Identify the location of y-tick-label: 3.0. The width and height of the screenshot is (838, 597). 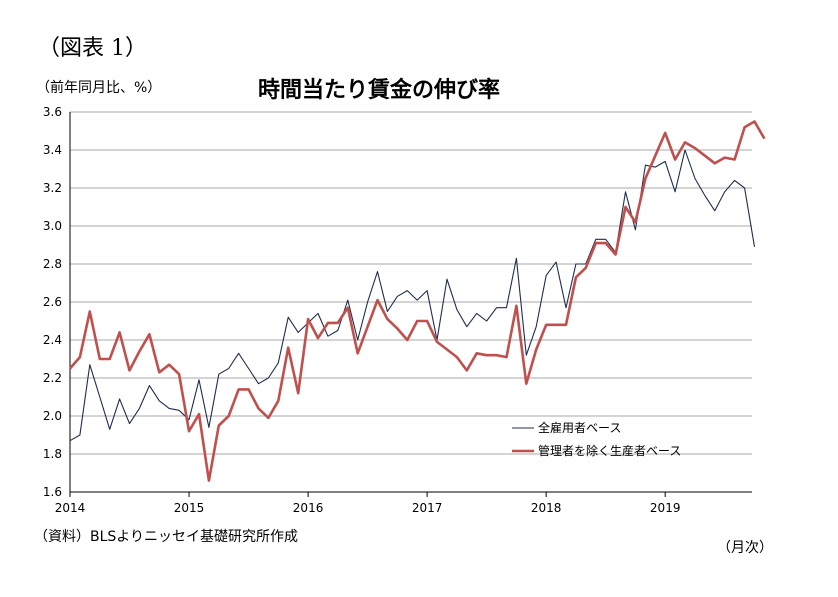
(52, 226).